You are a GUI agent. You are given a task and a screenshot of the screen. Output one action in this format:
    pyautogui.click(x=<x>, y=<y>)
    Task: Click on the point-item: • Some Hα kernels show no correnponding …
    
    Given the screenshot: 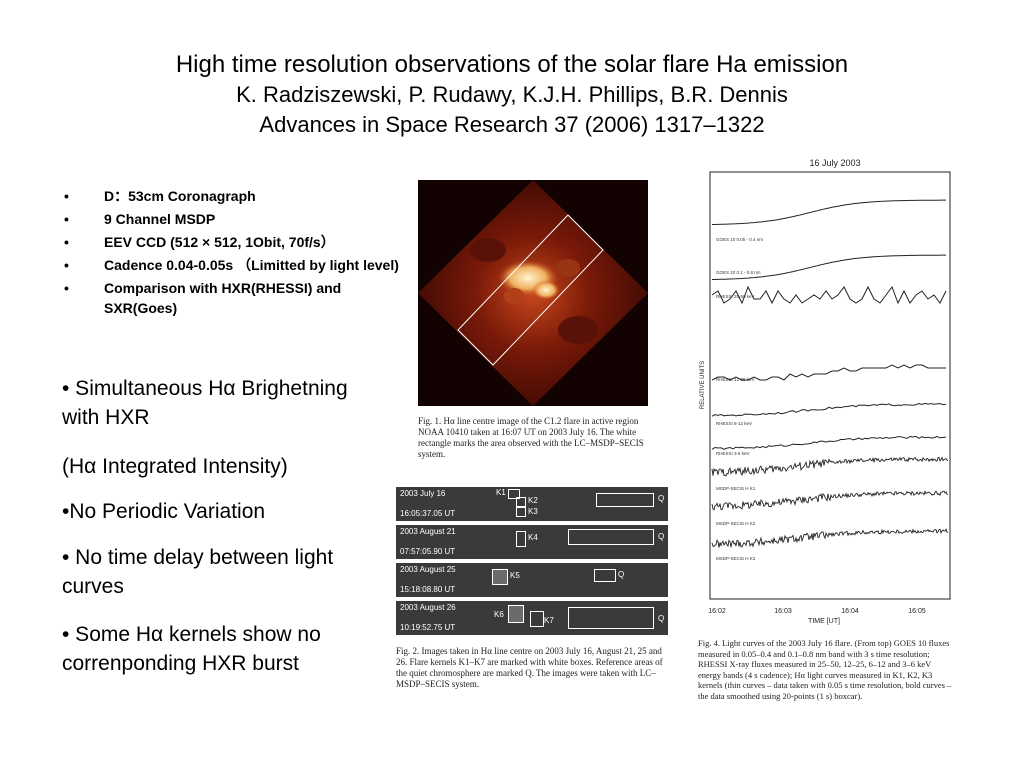 What is the action you would take?
    pyautogui.click(x=191, y=649)
    